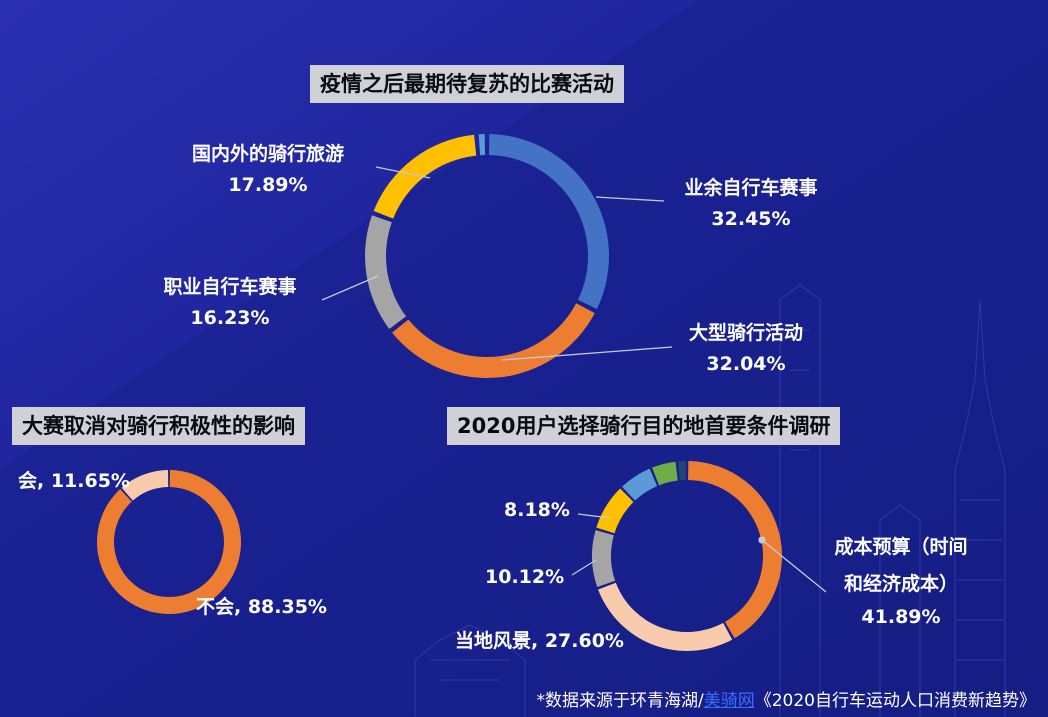  Describe the element at coordinates (158, 426) in the screenshot. I see `chart2-title: 大赛取消对骑行积极性的影响` at that location.